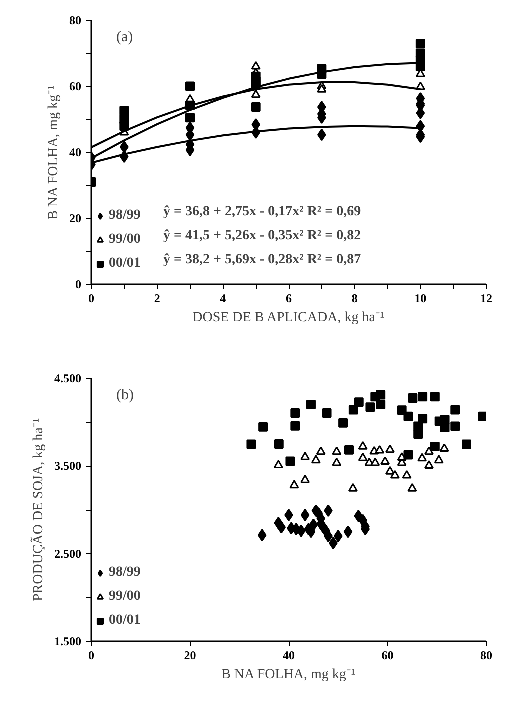  What do you see at coordinates (486, 655) in the screenshot?
I see `x-tick-label: 80` at bounding box center [486, 655].